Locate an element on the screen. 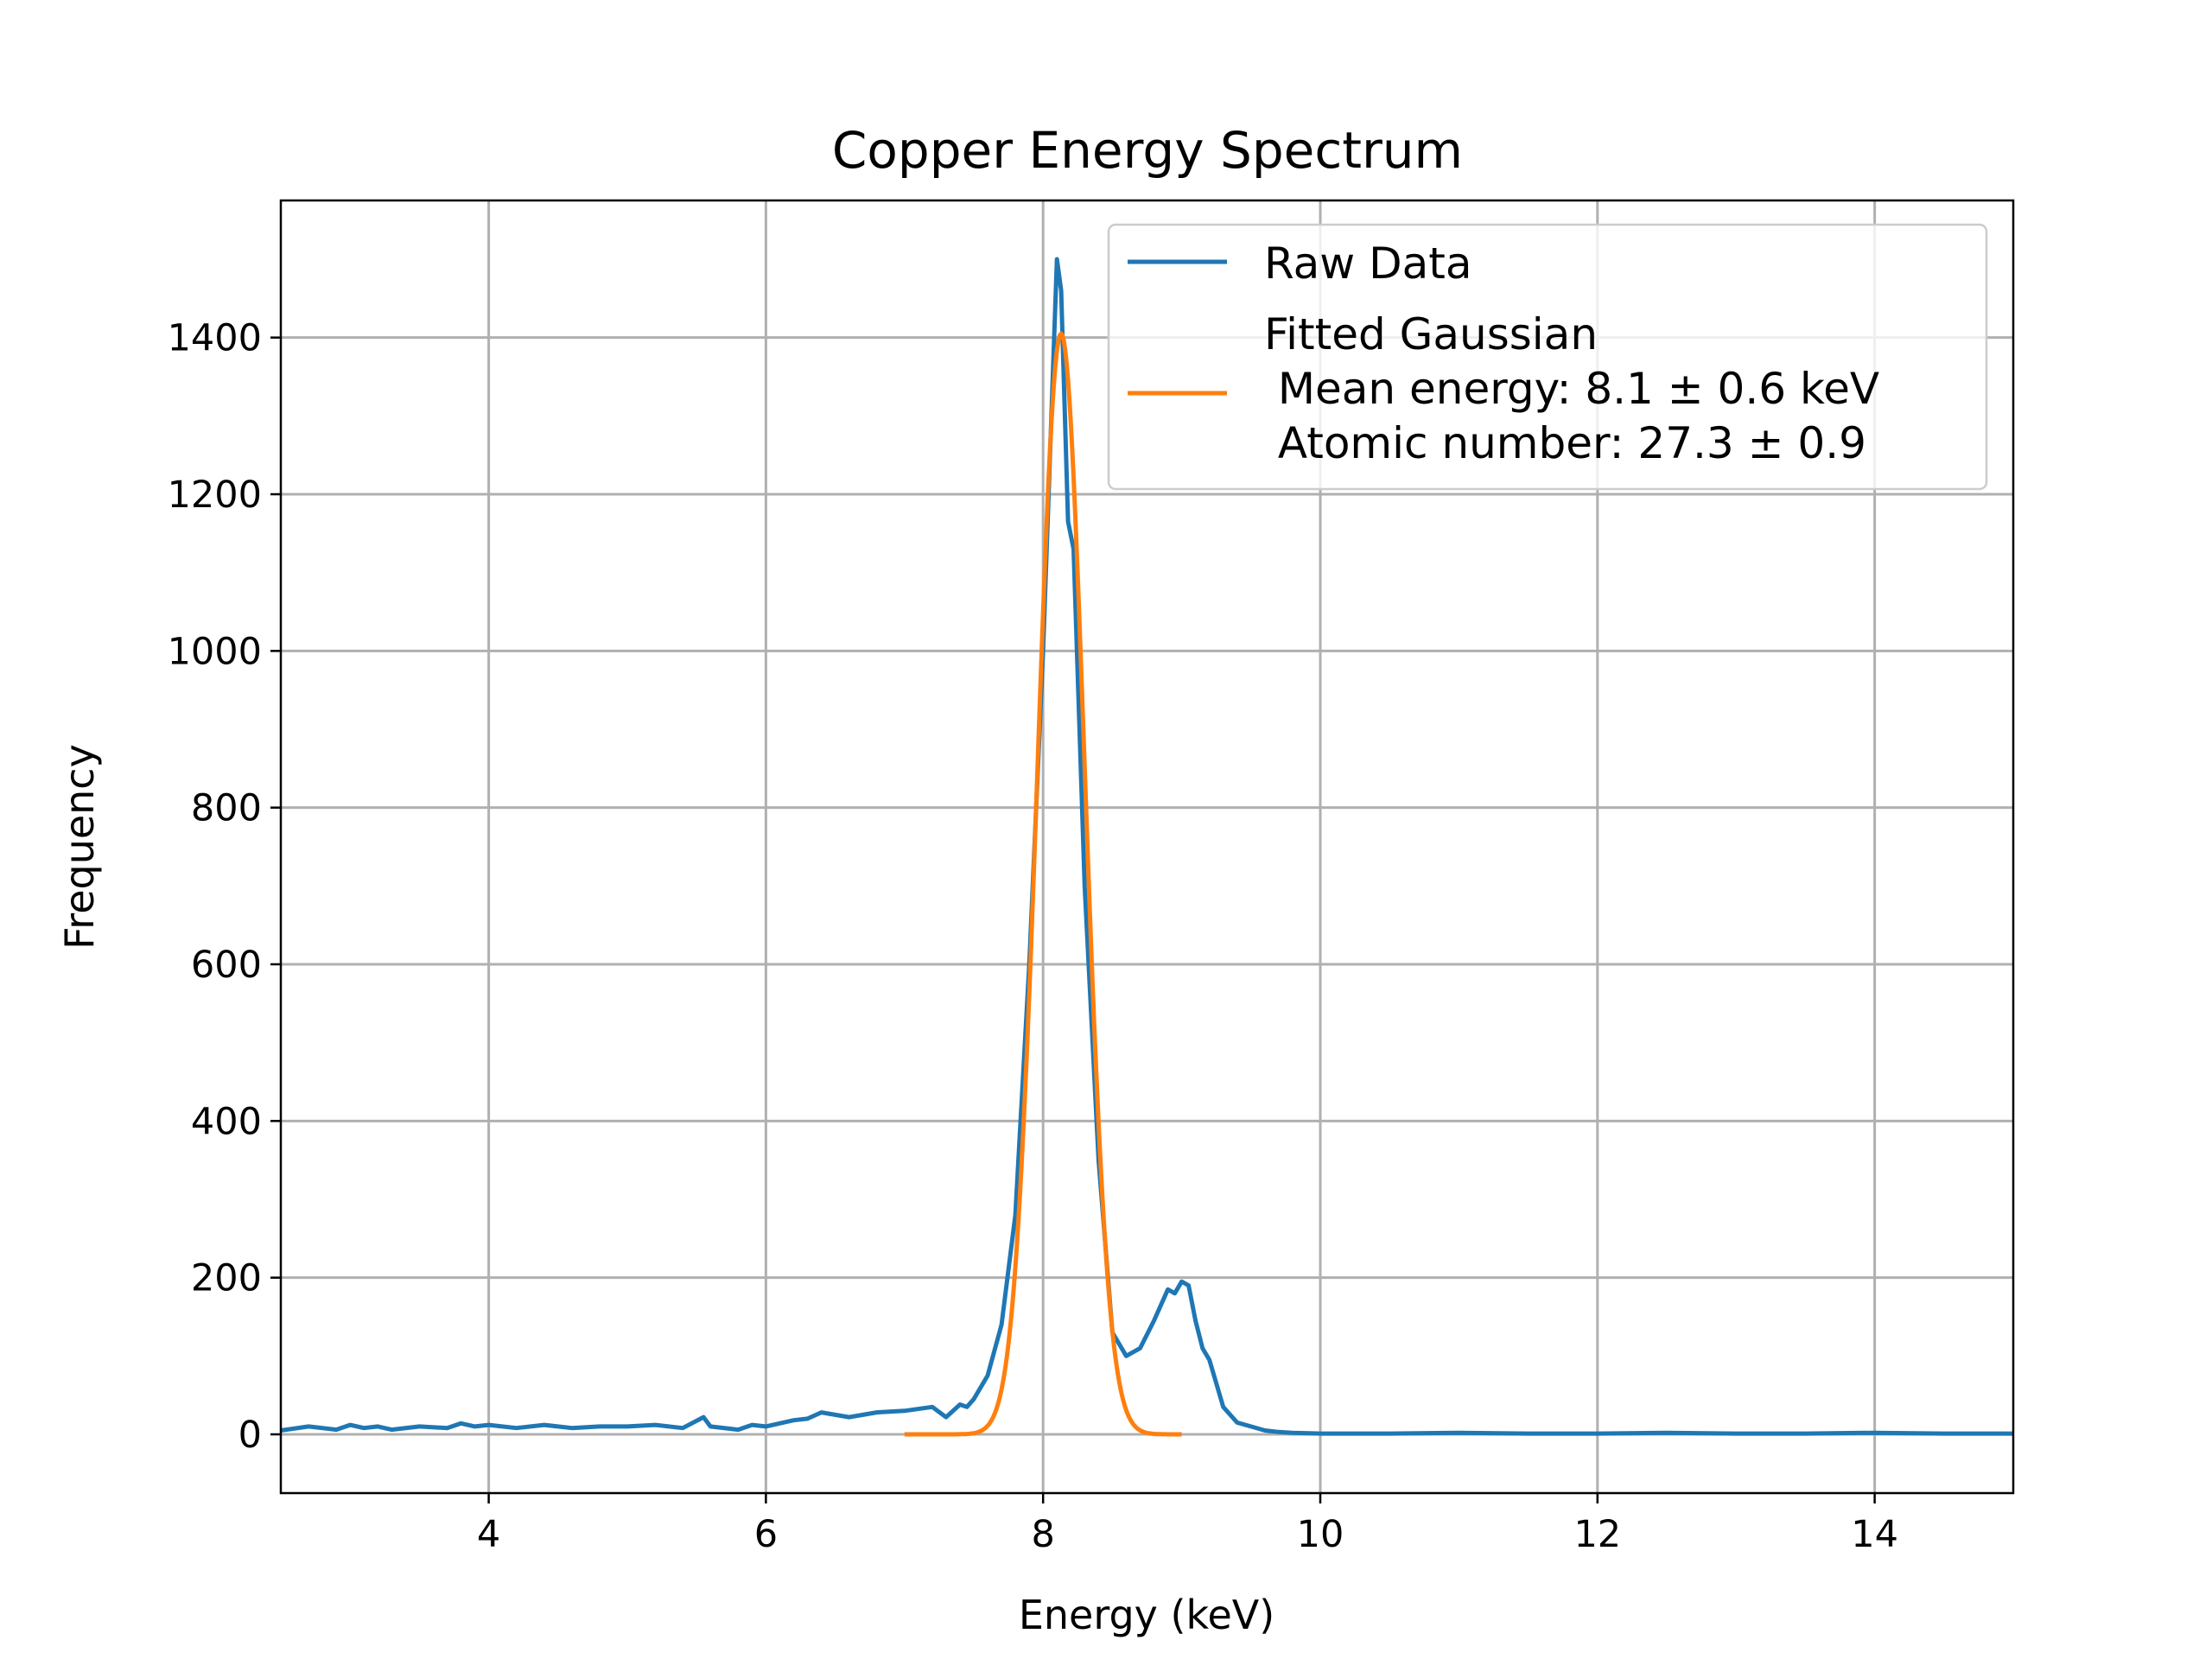  y-axis-label: Frequency is located at coordinates (79, 847).